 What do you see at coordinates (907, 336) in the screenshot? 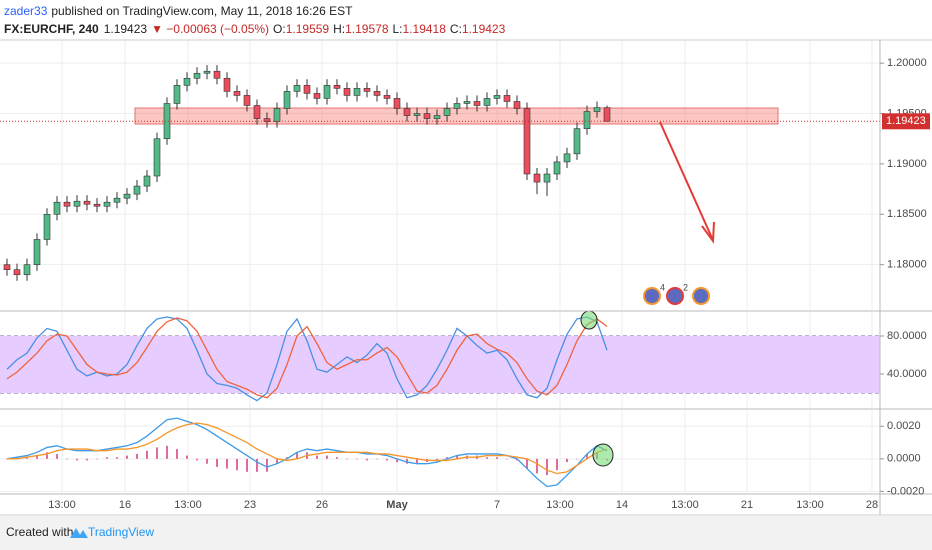
I see `y-tick-label: 80.0000` at bounding box center [907, 336].